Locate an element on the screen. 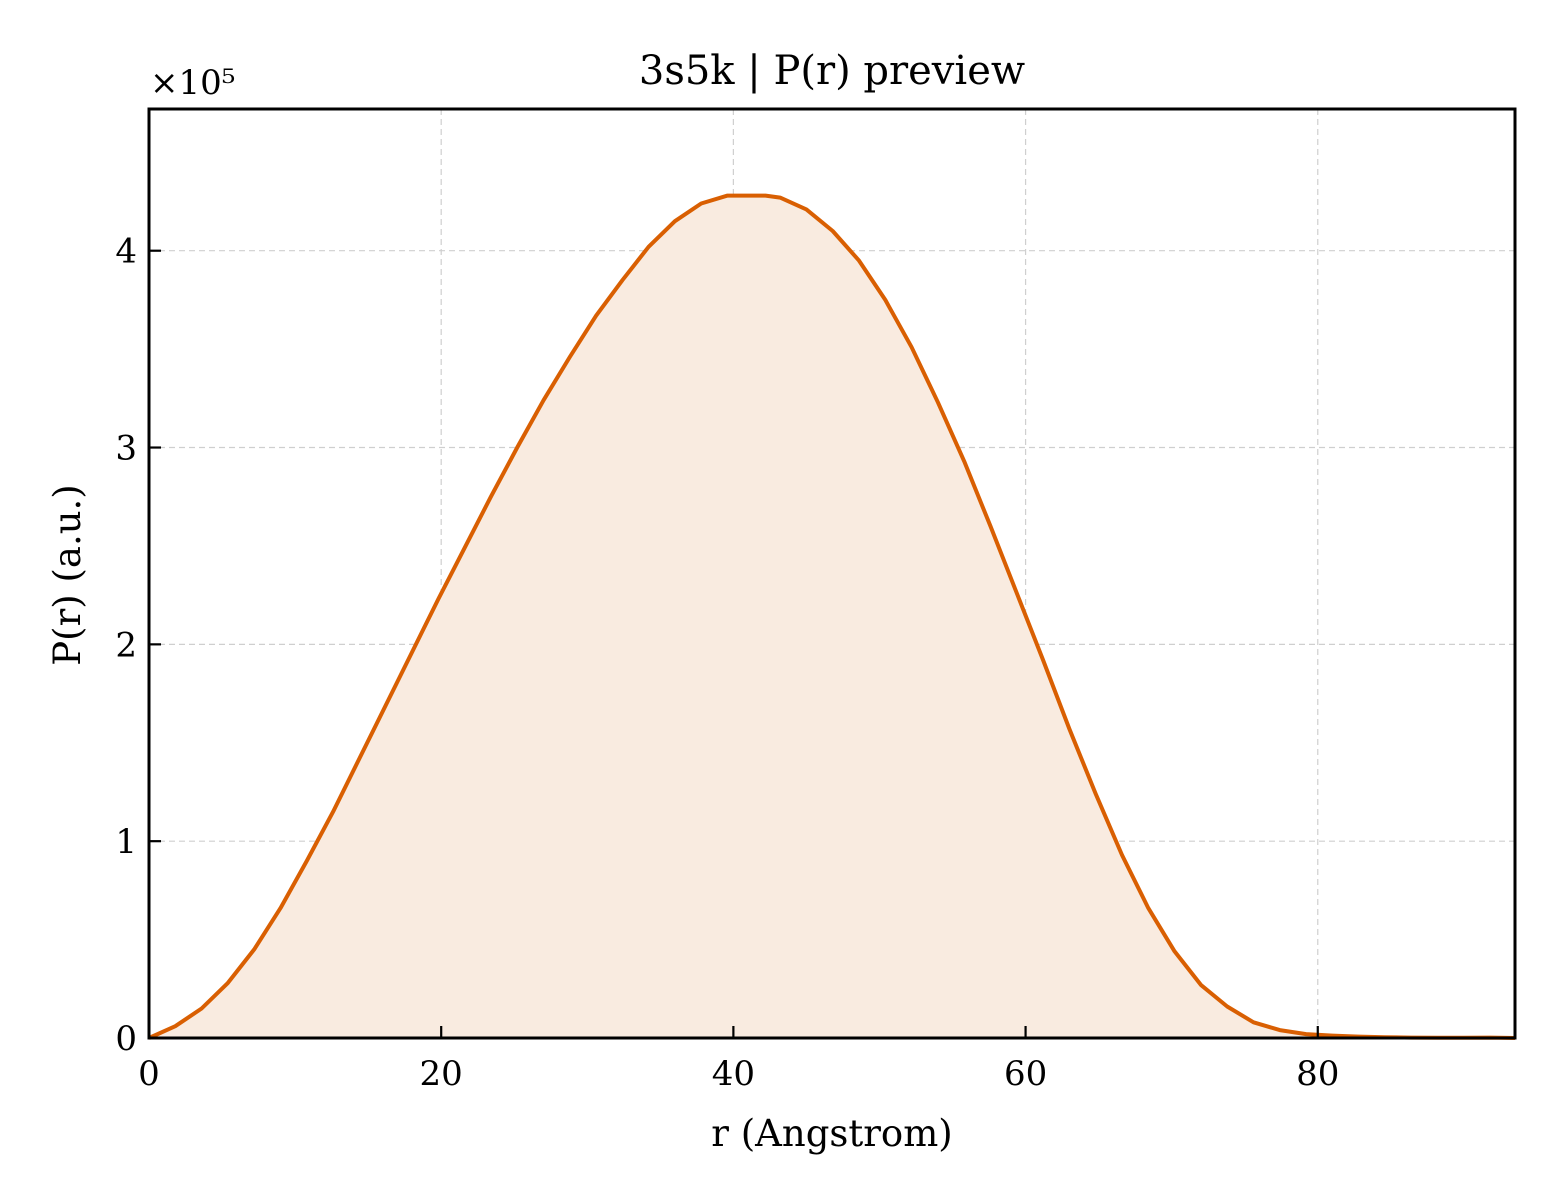 The height and width of the screenshot is (1200, 1560). x-tick-label-3: 60 is located at coordinates (1025, 1074).